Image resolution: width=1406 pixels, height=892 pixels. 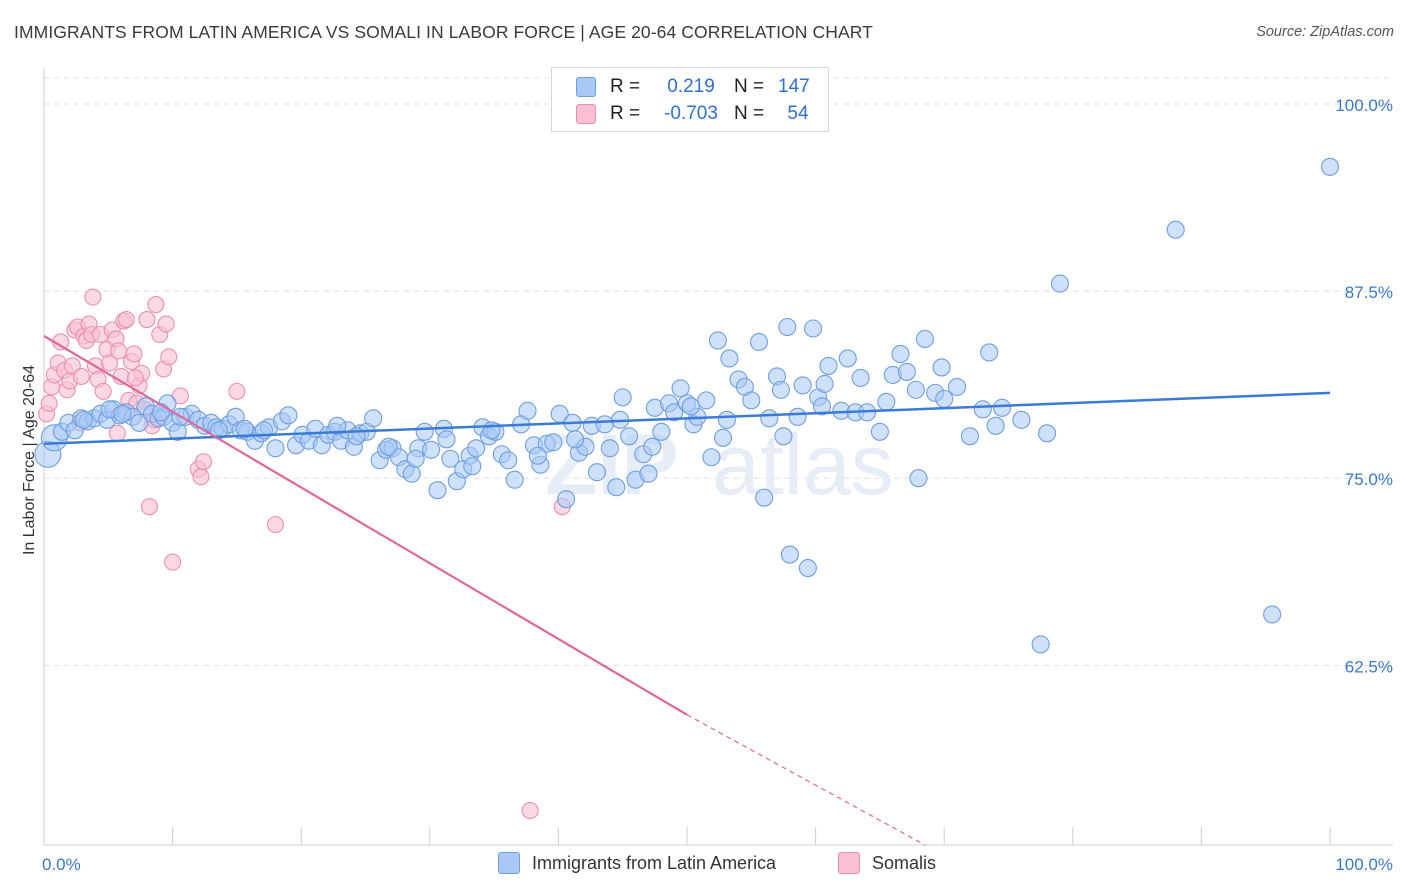 I want to click on x-tick-label-1: 100.0%, so click(x=1364, y=864).